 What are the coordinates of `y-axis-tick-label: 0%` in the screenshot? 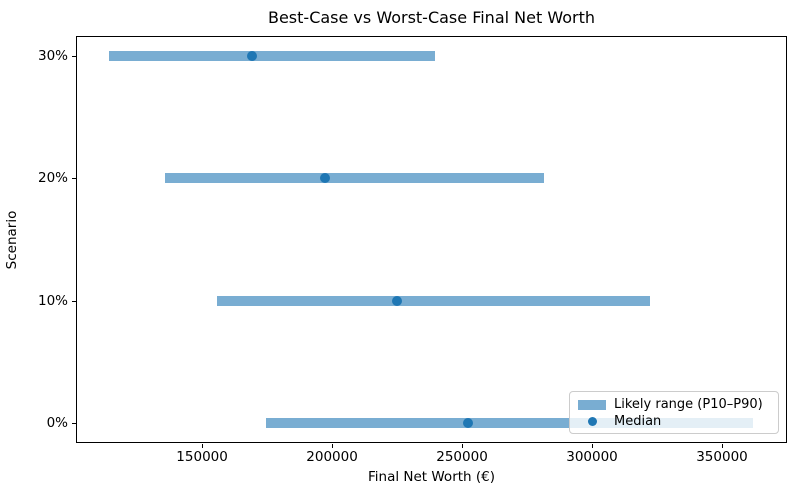 It's located at (57, 423).